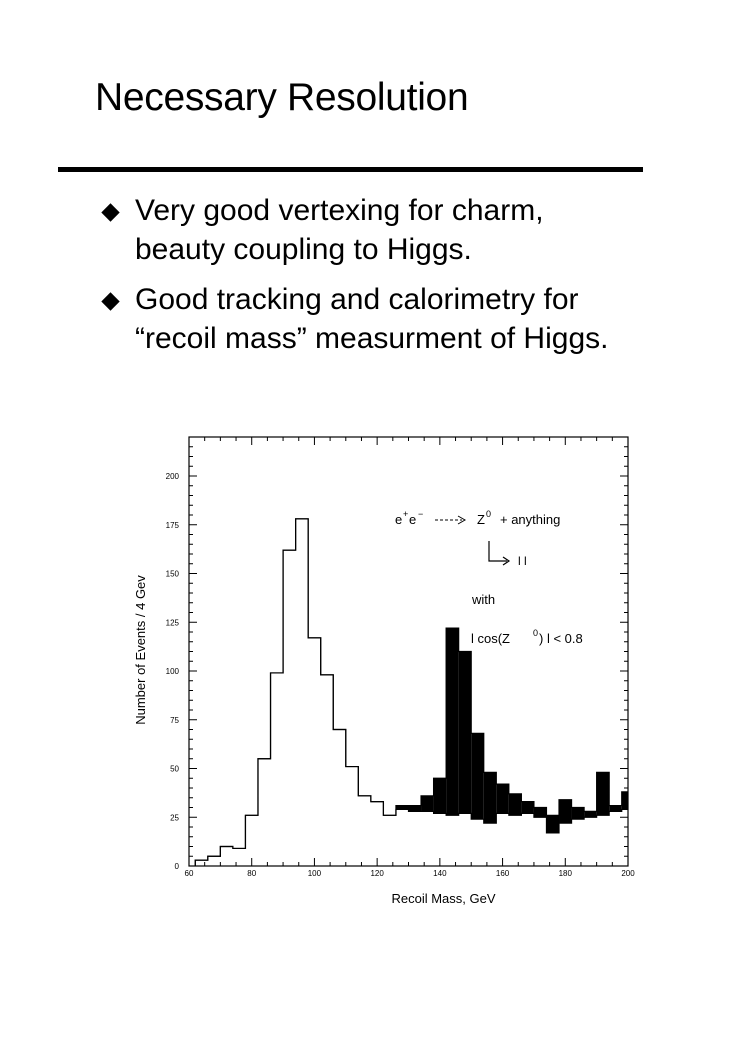 The height and width of the screenshot is (1053, 750). I want to click on slide-title: Necessary Resolution, so click(282, 97).